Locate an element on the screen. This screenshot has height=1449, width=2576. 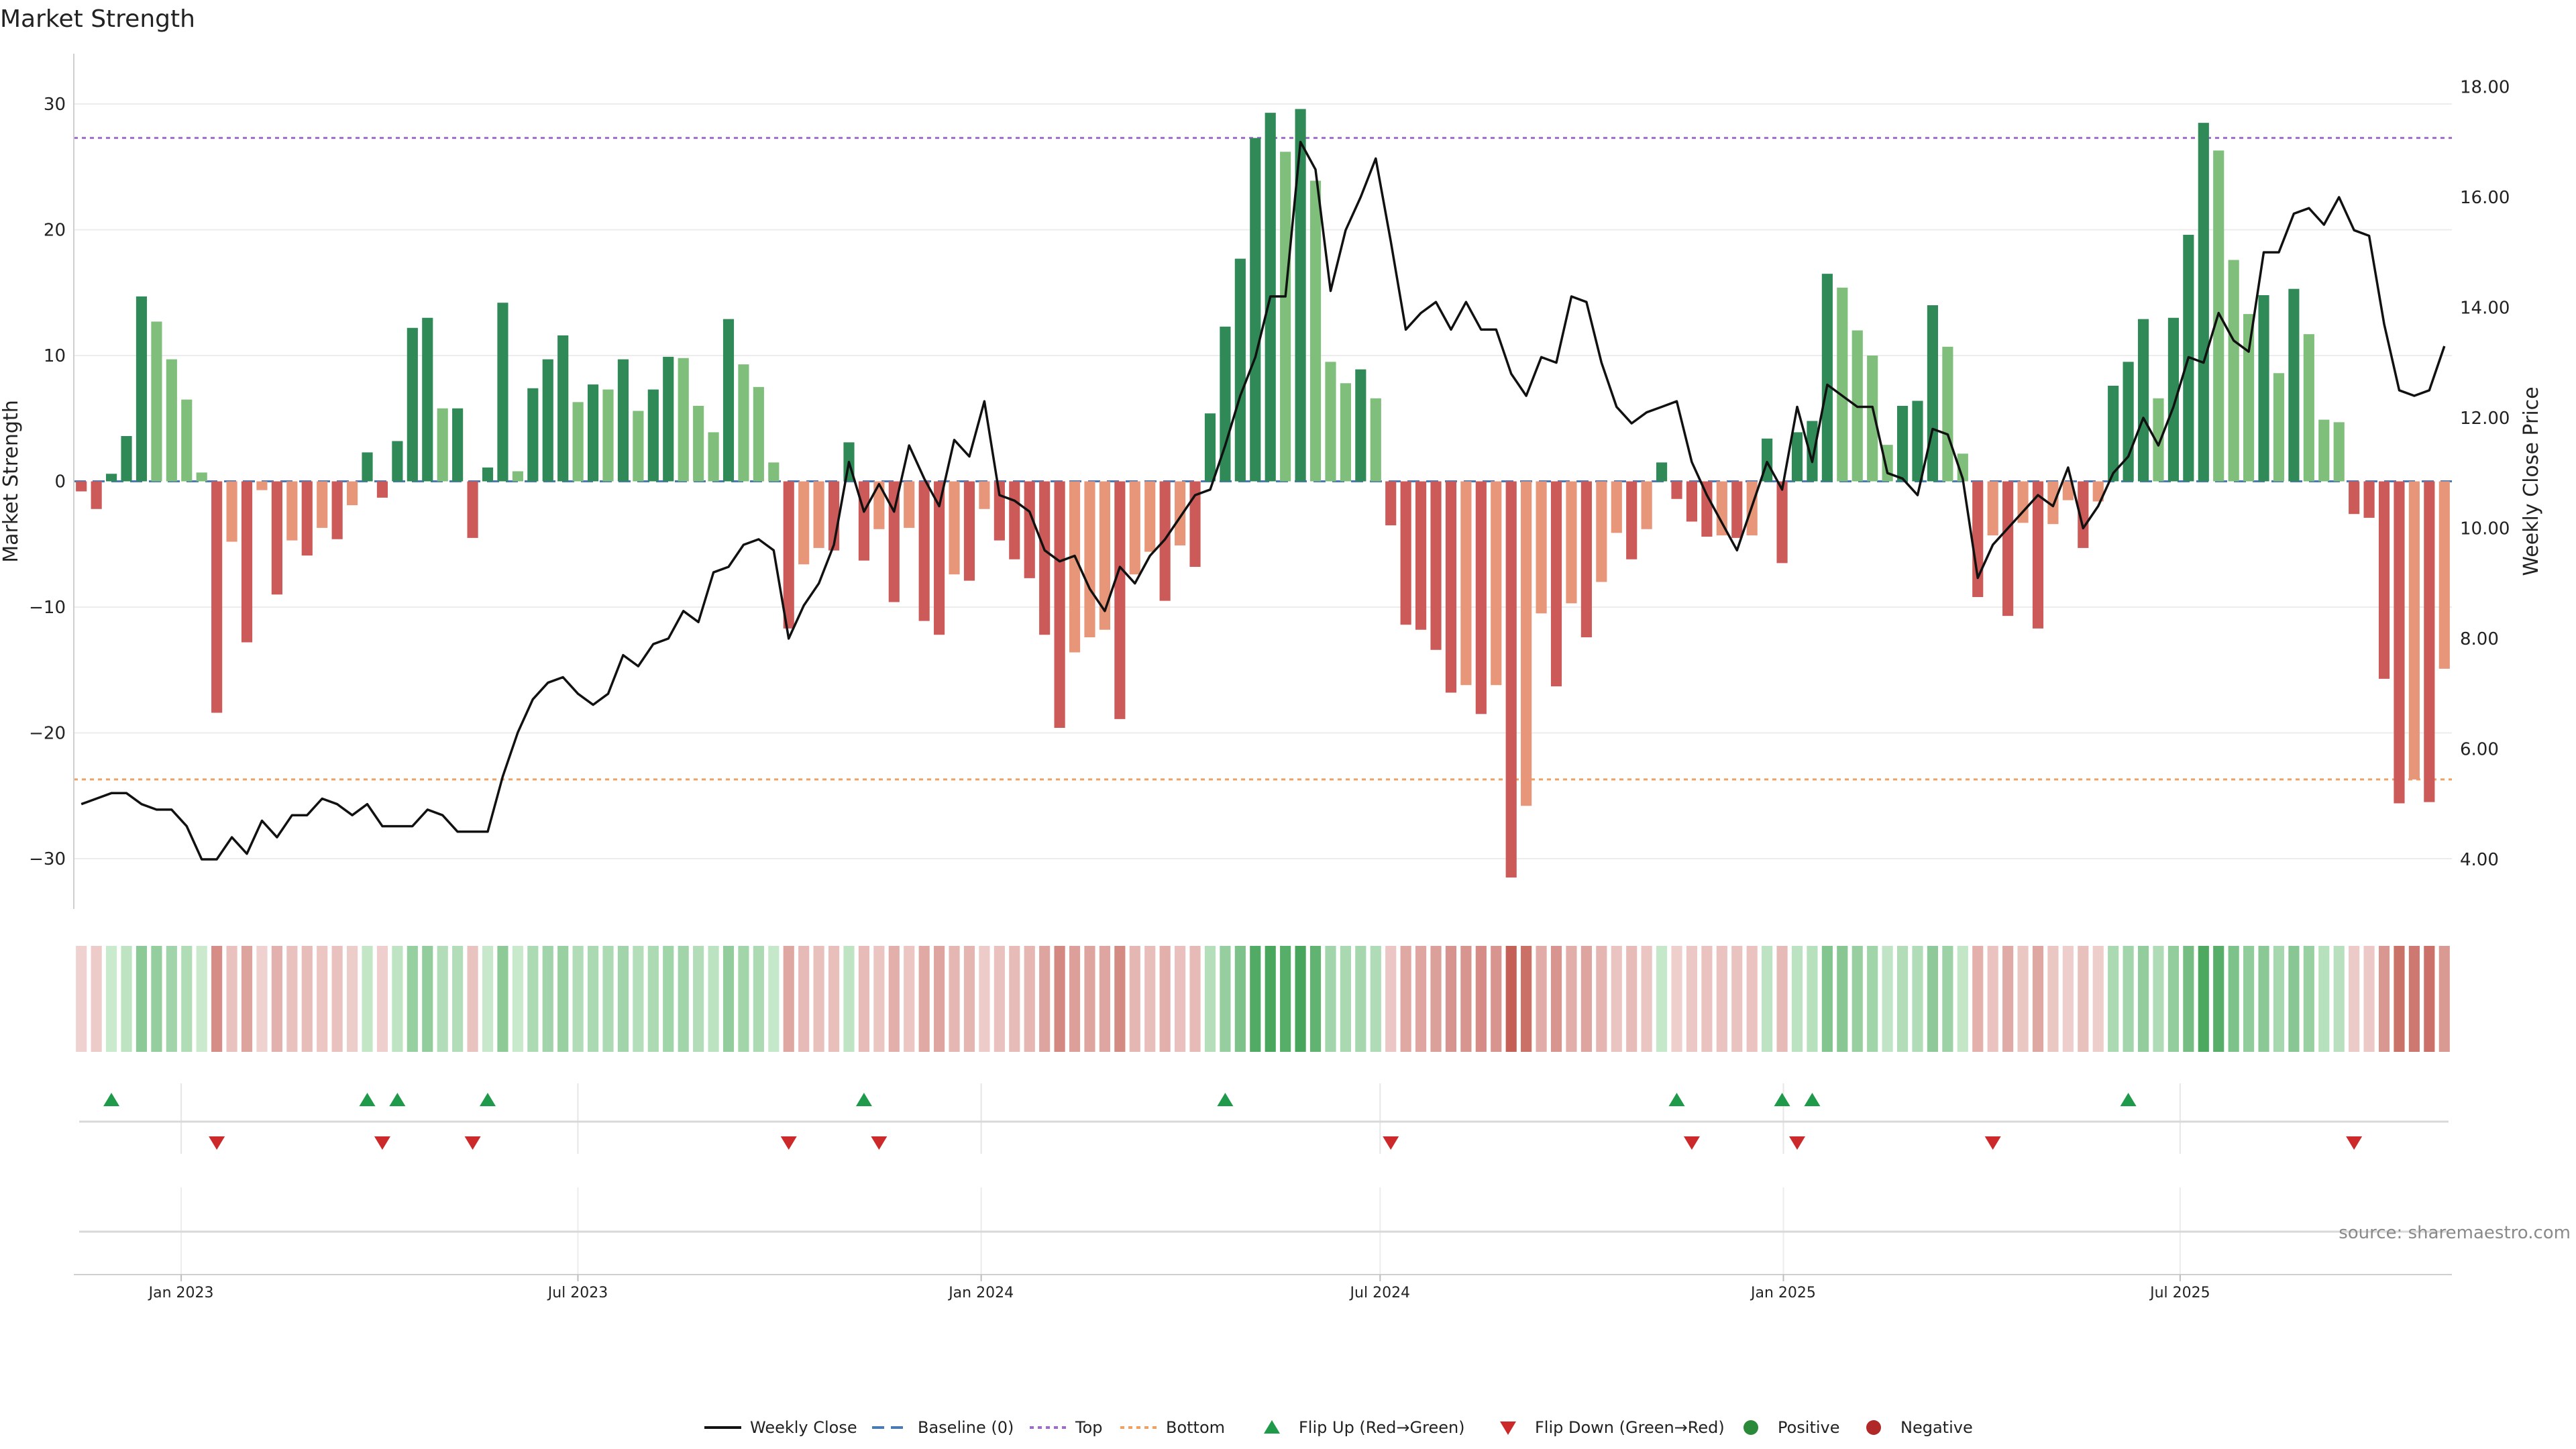
legend-label: Flip Down (Green→Red) is located at coordinates (1630, 1427).